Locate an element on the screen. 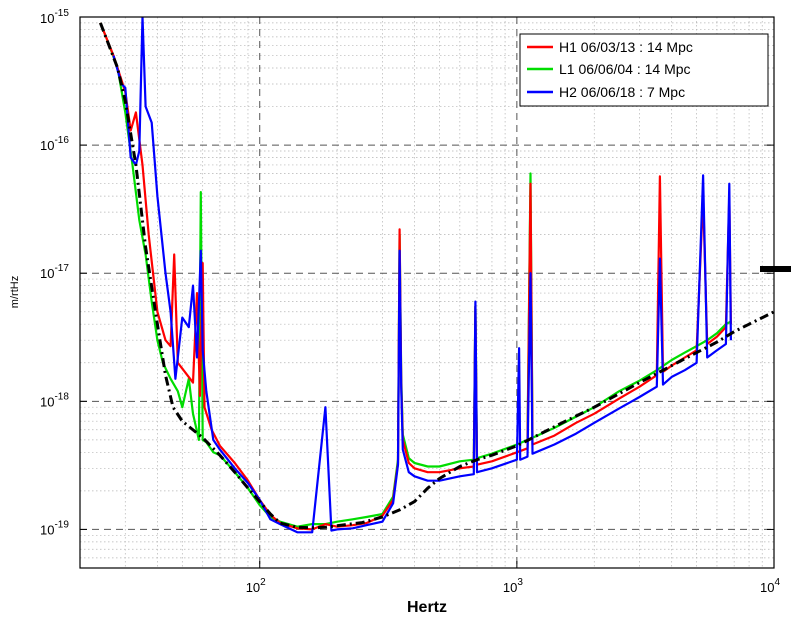 This screenshot has width=791, height=619. x-tick-label: 10³ is located at coordinates (513, 586).